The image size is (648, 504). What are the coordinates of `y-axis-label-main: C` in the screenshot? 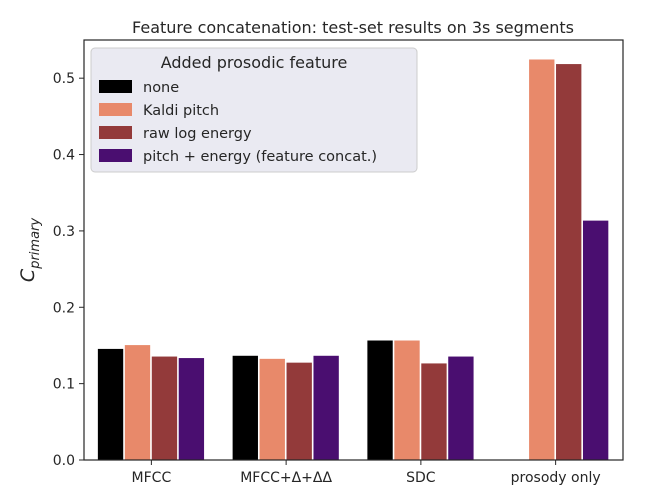 It's located at (28, 275).